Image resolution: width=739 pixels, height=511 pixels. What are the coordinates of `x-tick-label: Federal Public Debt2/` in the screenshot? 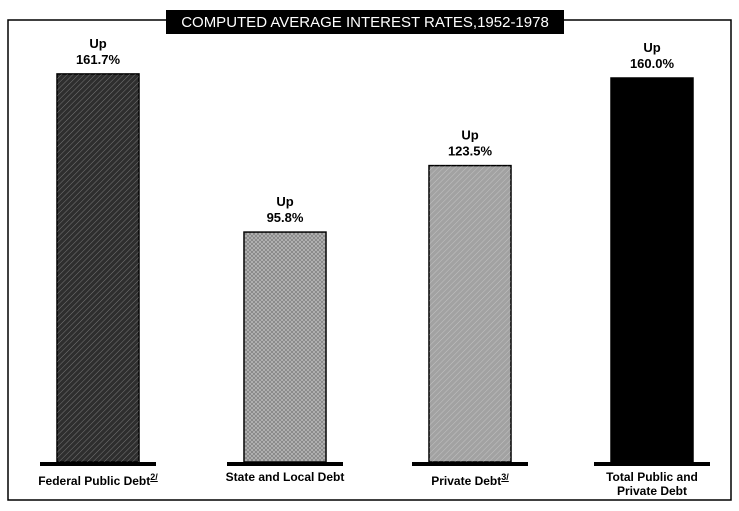 It's located at (98, 479).